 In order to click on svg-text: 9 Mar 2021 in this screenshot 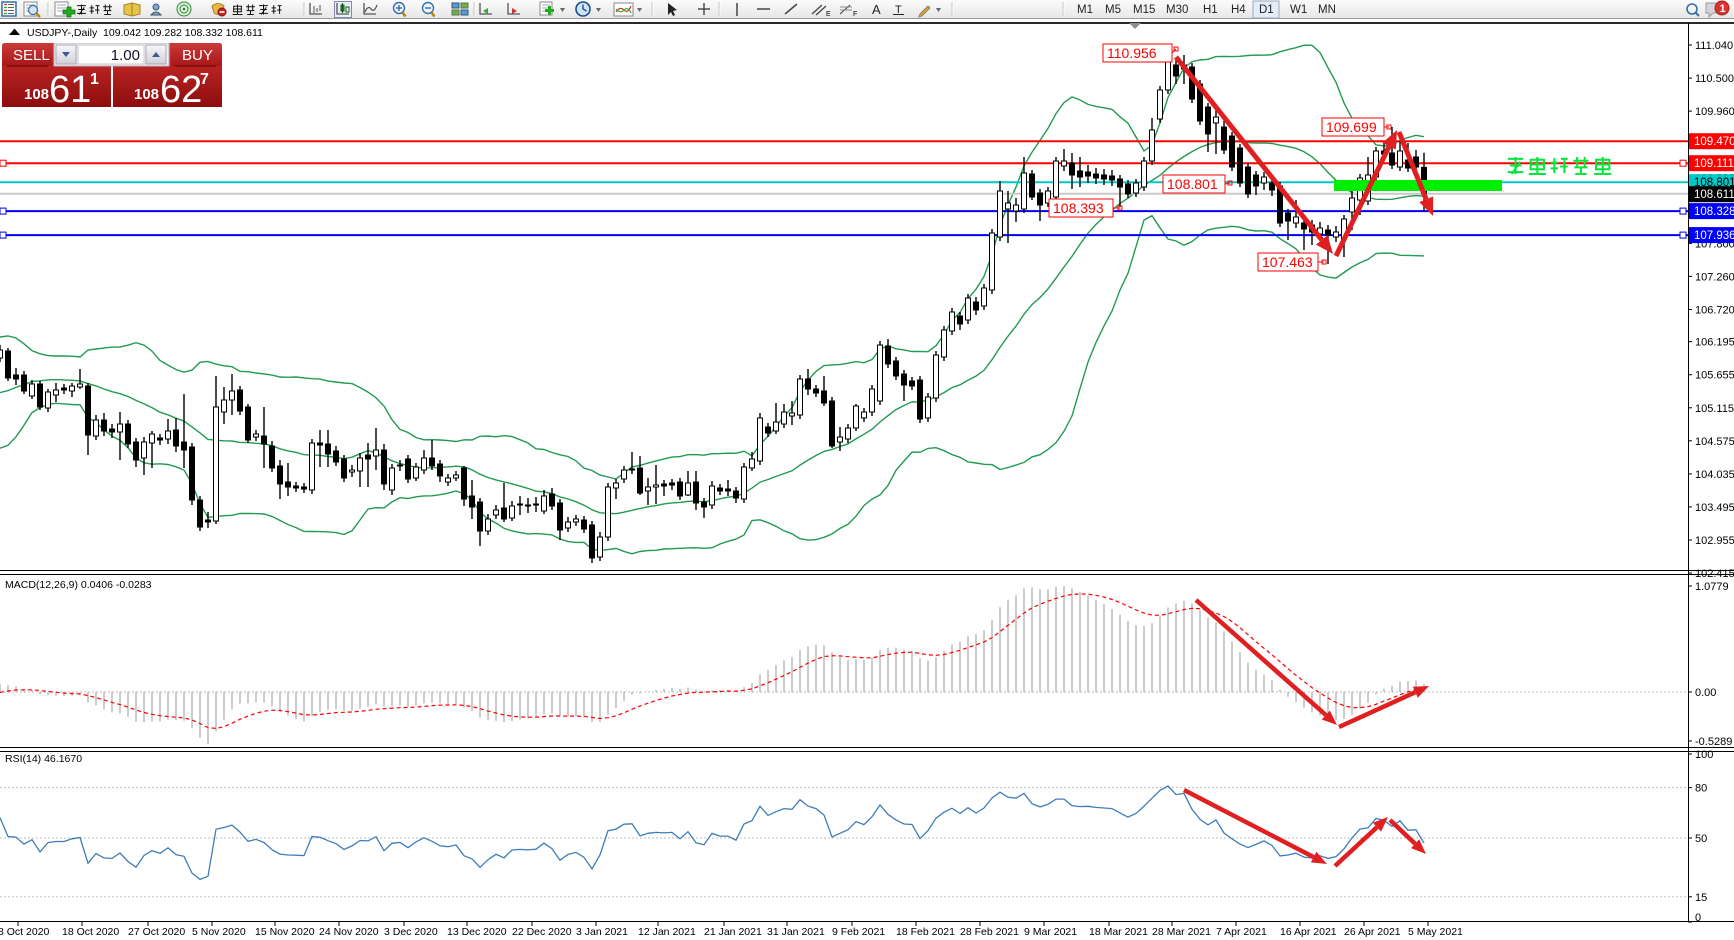, I will do `click(1050, 932)`.